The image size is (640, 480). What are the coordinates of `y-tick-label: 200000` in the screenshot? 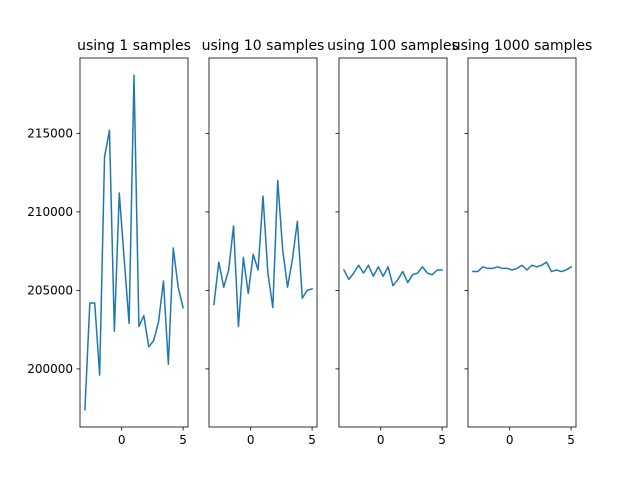 It's located at (50, 369).